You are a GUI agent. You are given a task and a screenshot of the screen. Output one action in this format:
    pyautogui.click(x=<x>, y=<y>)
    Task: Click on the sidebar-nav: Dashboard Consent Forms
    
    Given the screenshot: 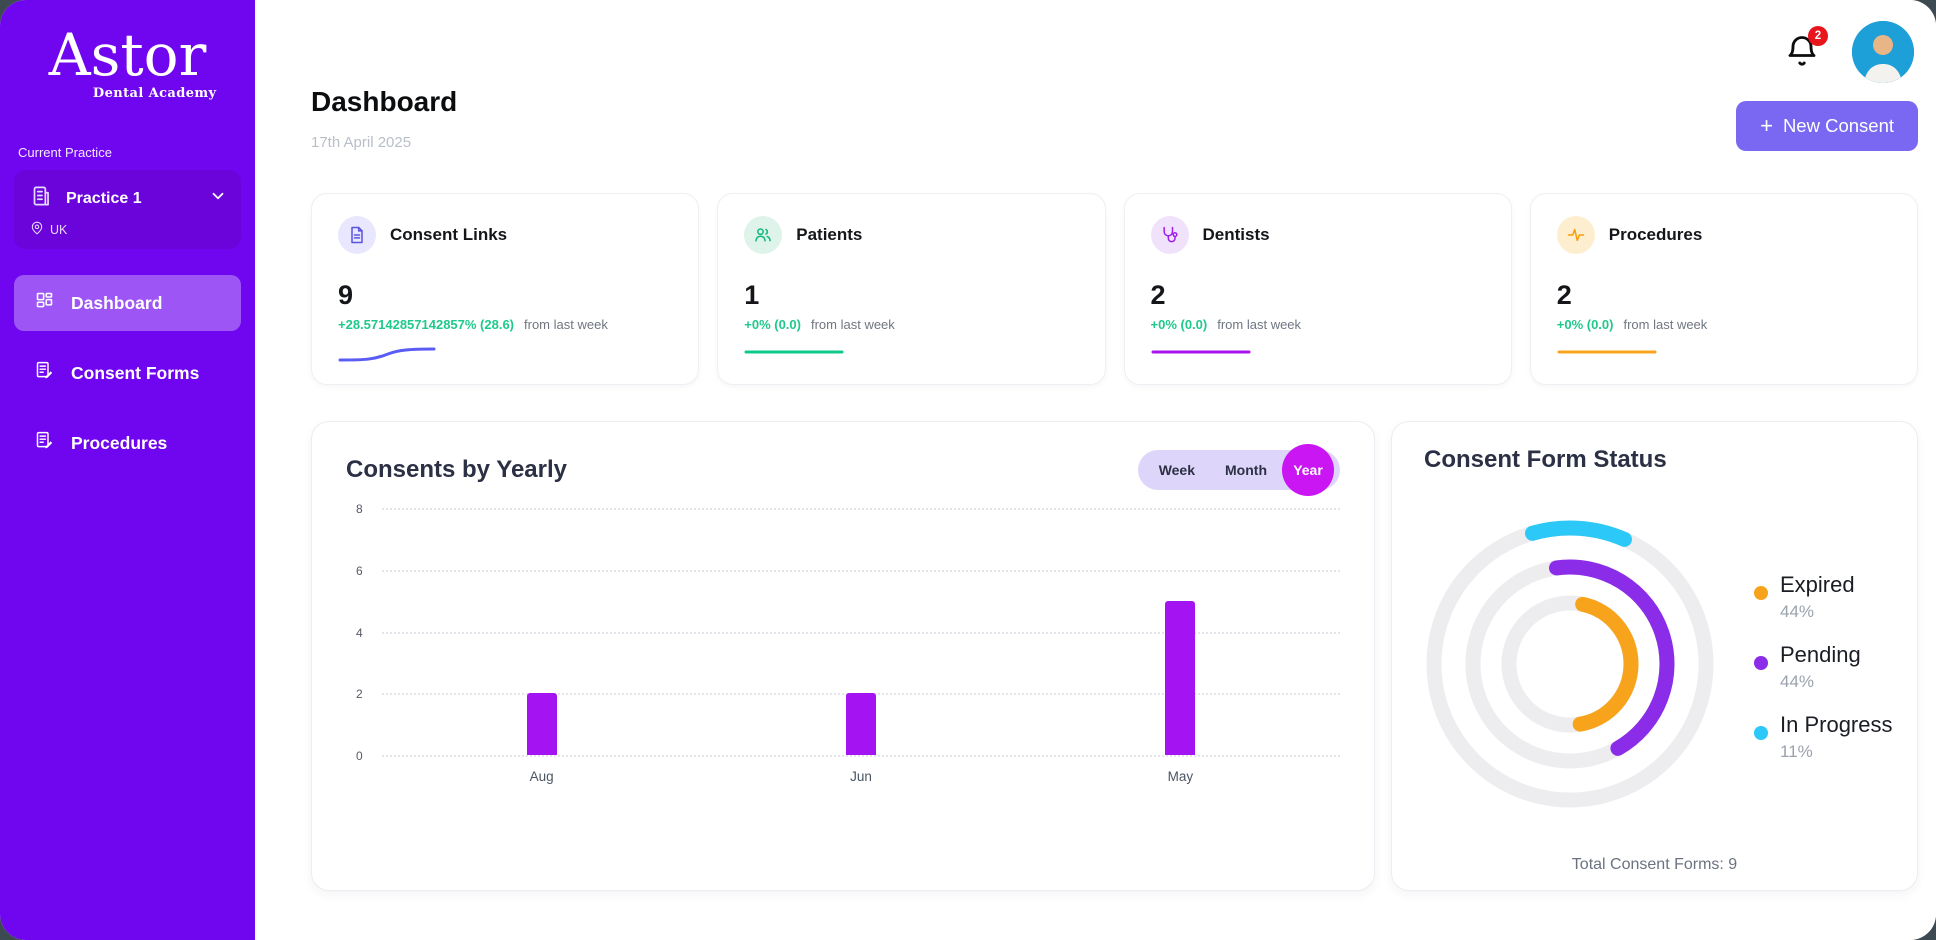 What is the action you would take?
    pyautogui.click(x=127, y=380)
    